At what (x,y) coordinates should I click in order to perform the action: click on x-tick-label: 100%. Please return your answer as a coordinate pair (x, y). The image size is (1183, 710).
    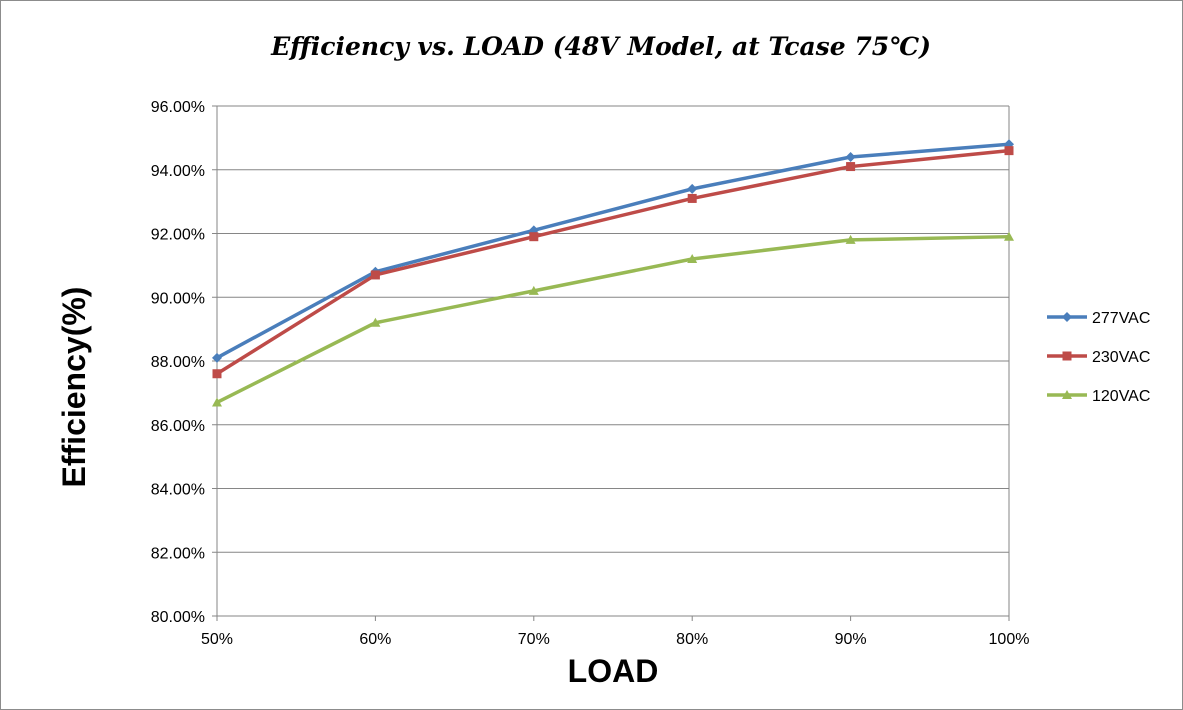
    Looking at the image, I should click on (1009, 639).